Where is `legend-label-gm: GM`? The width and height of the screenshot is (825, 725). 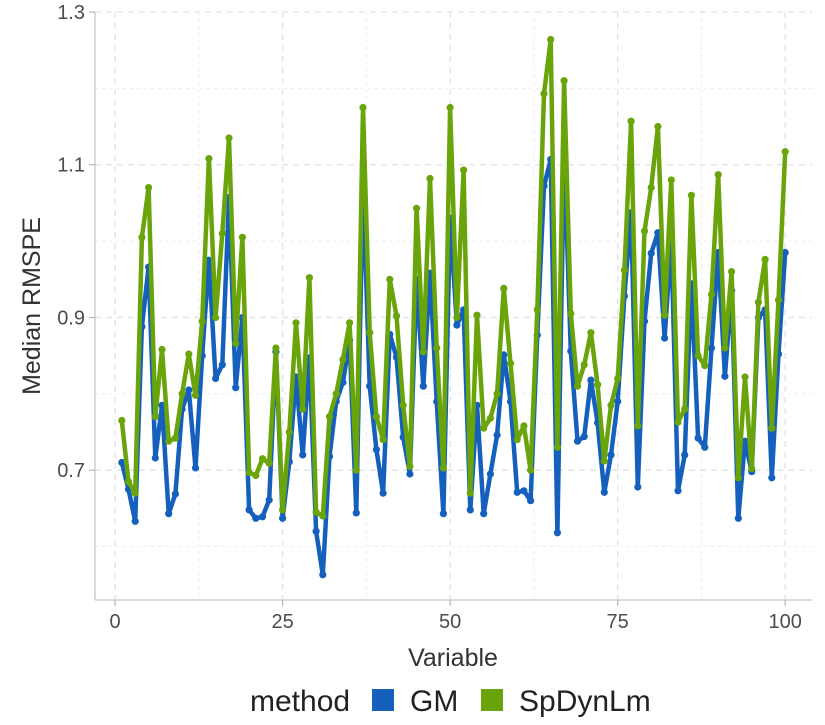
legend-label-gm: GM is located at coordinates (434, 701).